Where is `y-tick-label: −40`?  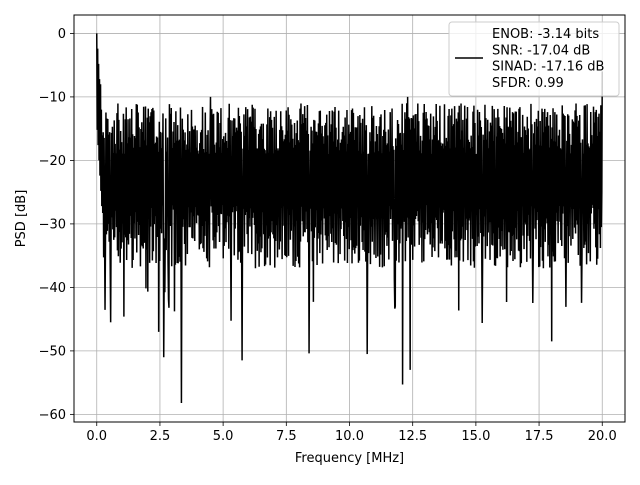
y-tick-label: −40 is located at coordinates (52, 288).